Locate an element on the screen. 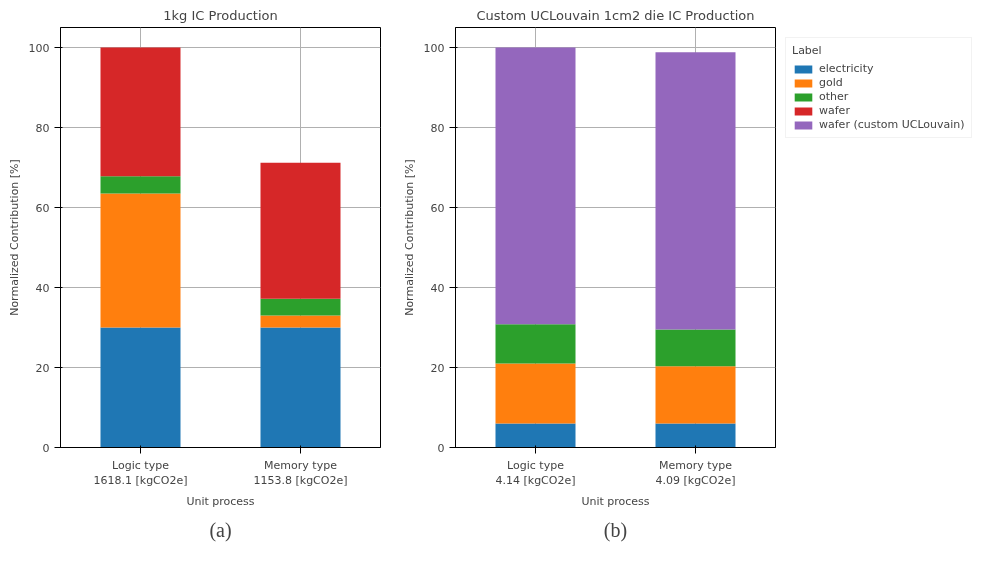  legend-title: Label is located at coordinates (807, 50).